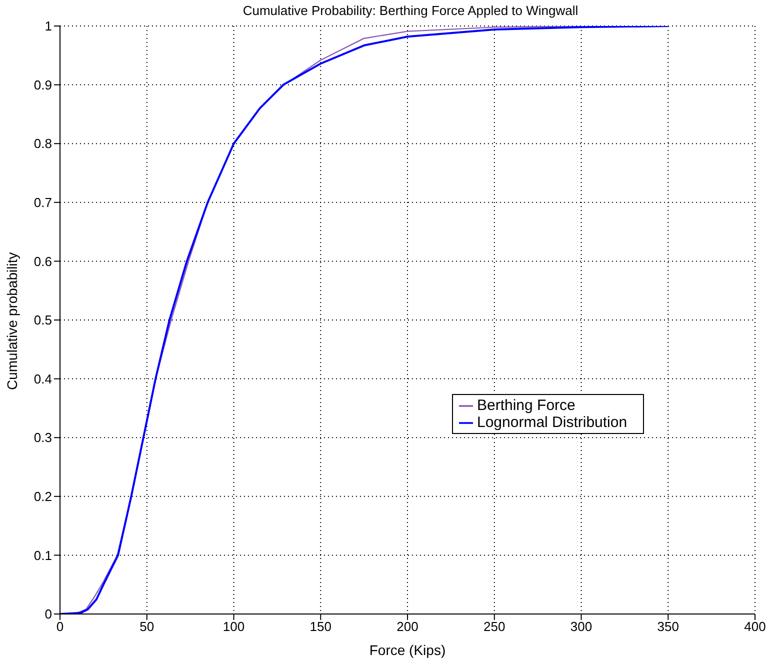 This screenshot has width=769, height=669. Describe the element at coordinates (60, 626) in the screenshot. I see `x-tick-label: 0` at that location.